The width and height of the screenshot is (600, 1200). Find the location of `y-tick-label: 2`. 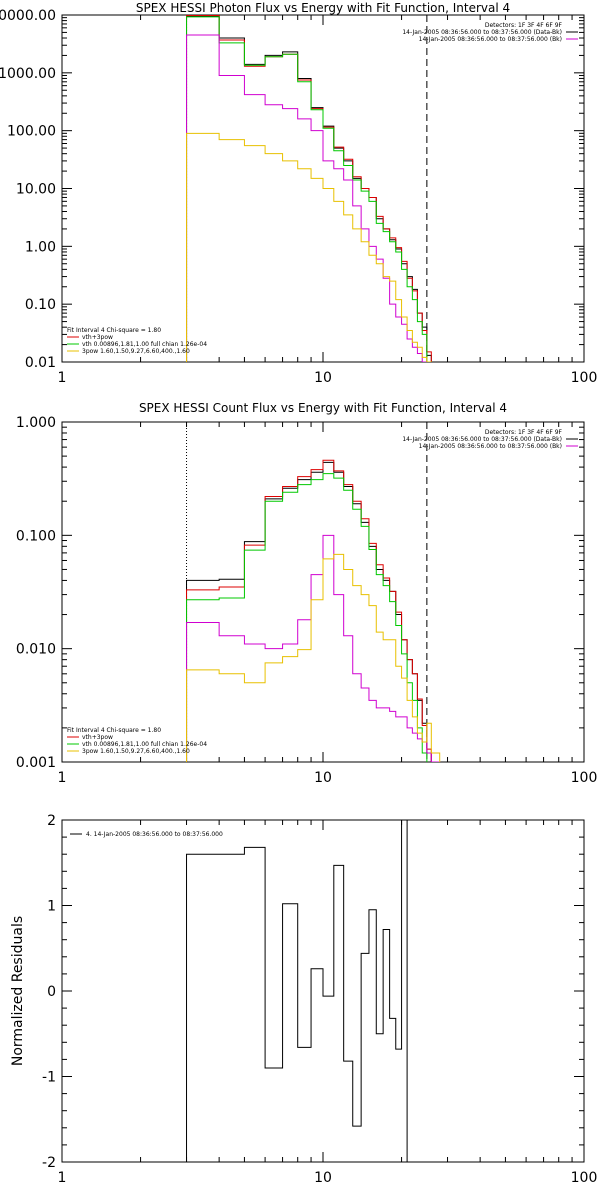

y-tick-label: 2 is located at coordinates (51, 821).